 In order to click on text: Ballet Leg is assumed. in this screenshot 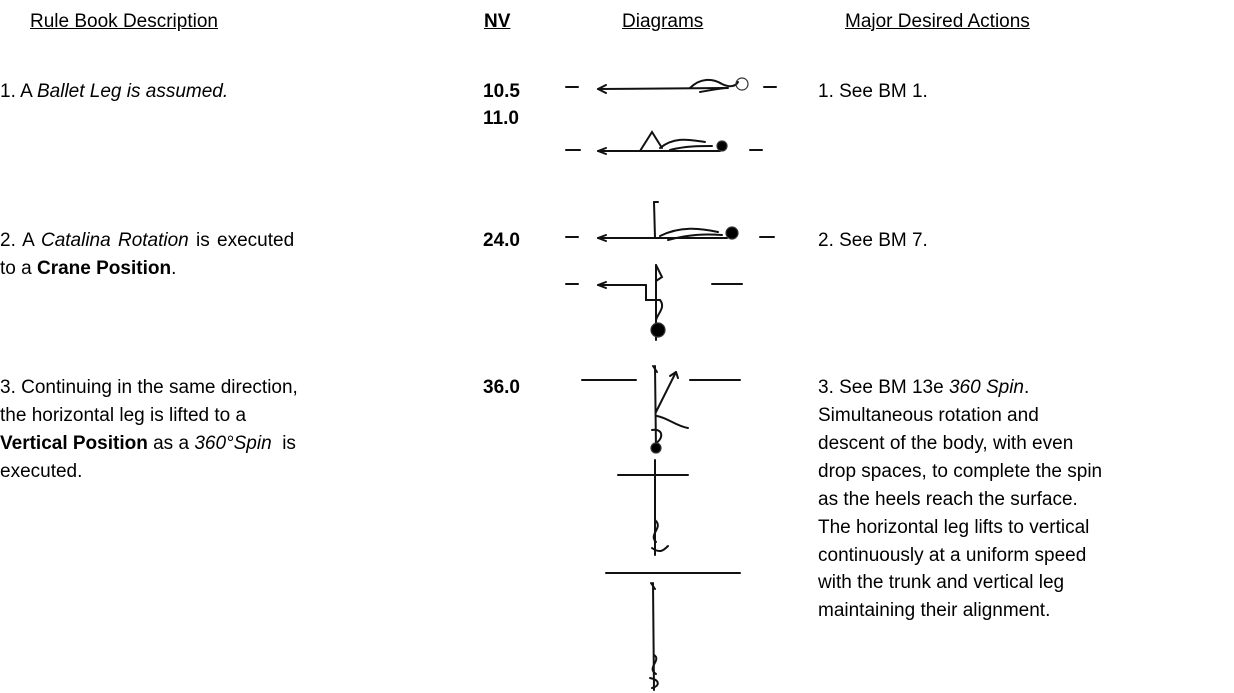, I will do `click(132, 91)`.